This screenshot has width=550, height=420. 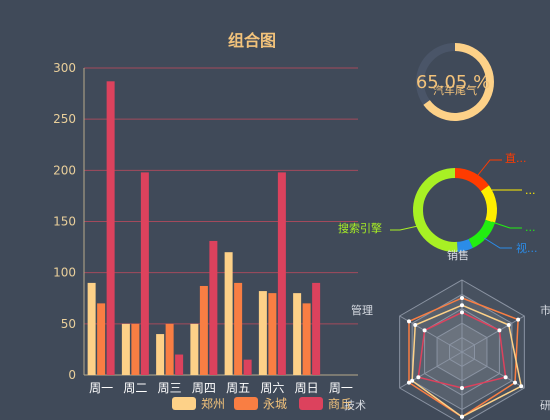 What do you see at coordinates (252, 40) in the screenshot?
I see `chart-title: 组合图` at bounding box center [252, 40].